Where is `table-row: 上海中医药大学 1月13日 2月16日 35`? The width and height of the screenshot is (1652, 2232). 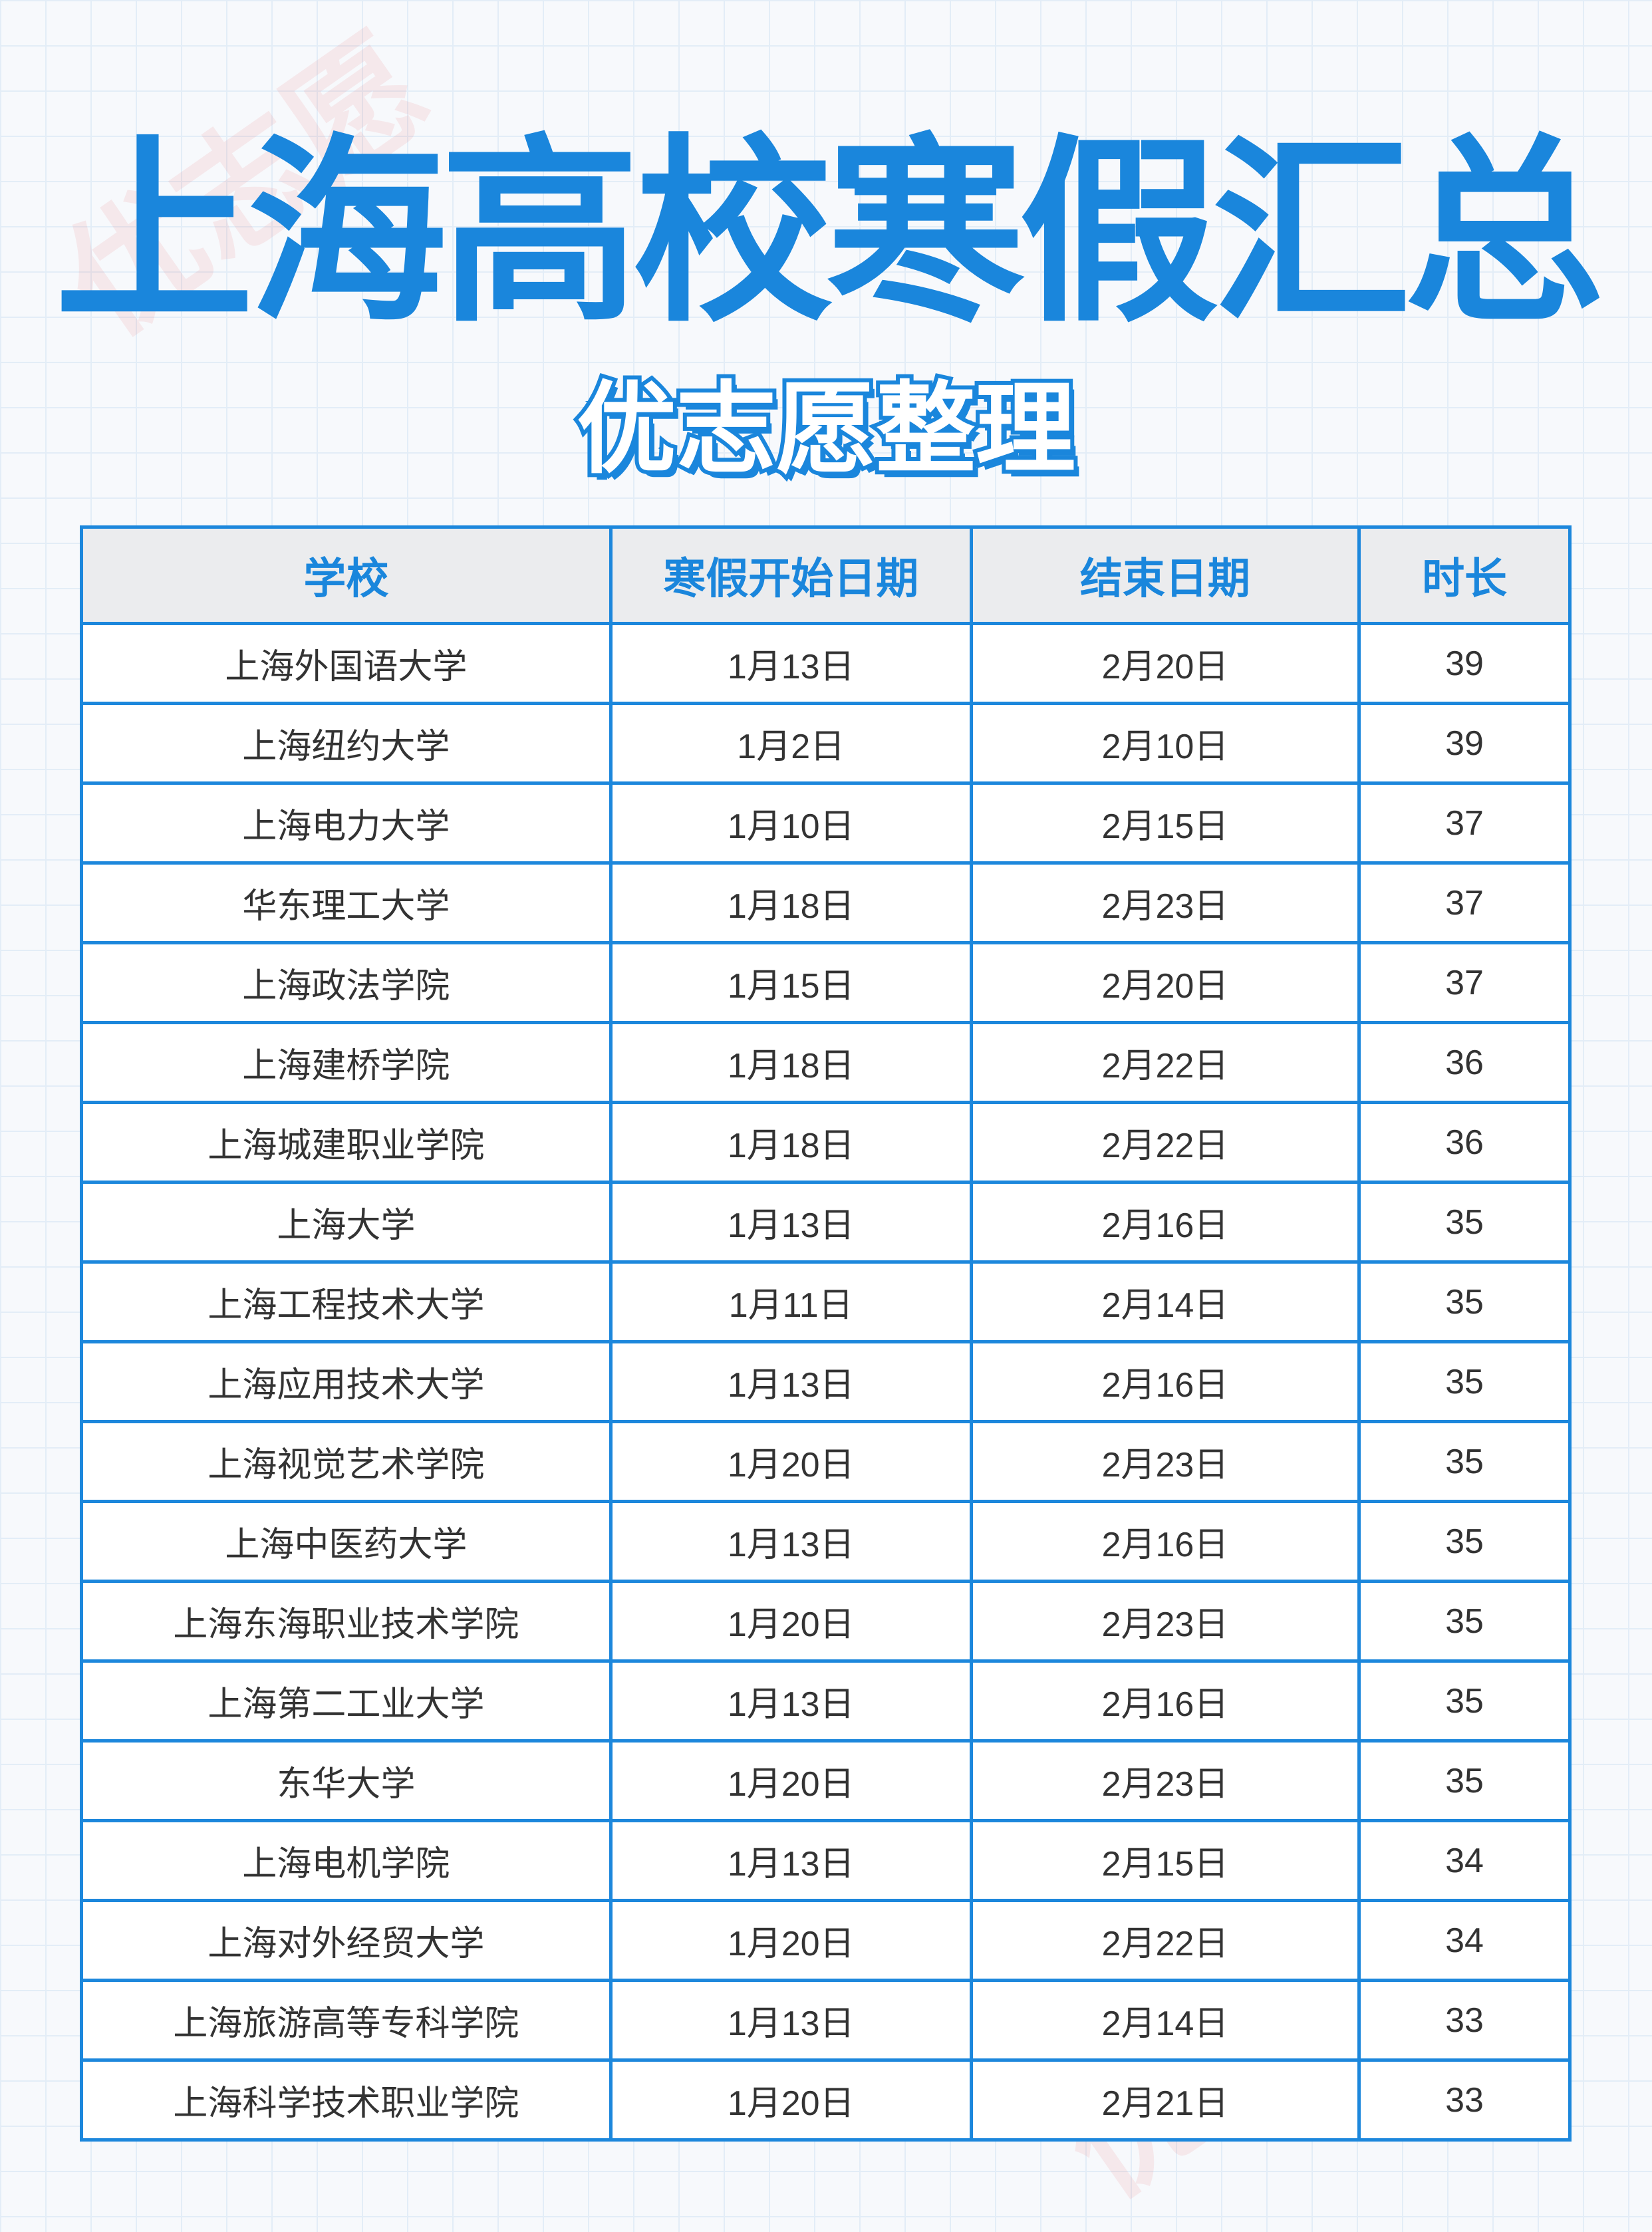 table-row: 上海中医药大学 1月13日 2月16日 35 is located at coordinates (826, 1541).